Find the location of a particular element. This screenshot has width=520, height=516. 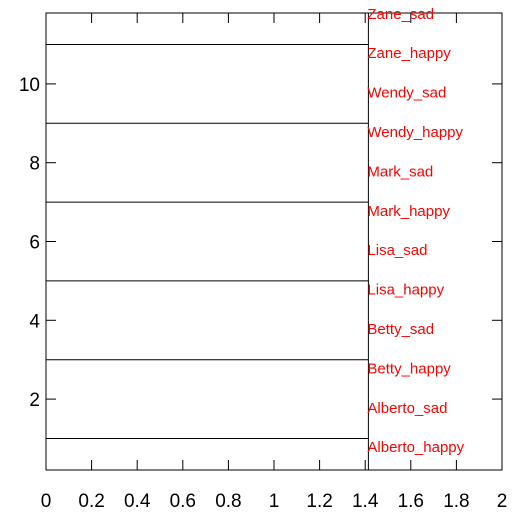

leaf-label: Betty_sad is located at coordinates (400, 329).